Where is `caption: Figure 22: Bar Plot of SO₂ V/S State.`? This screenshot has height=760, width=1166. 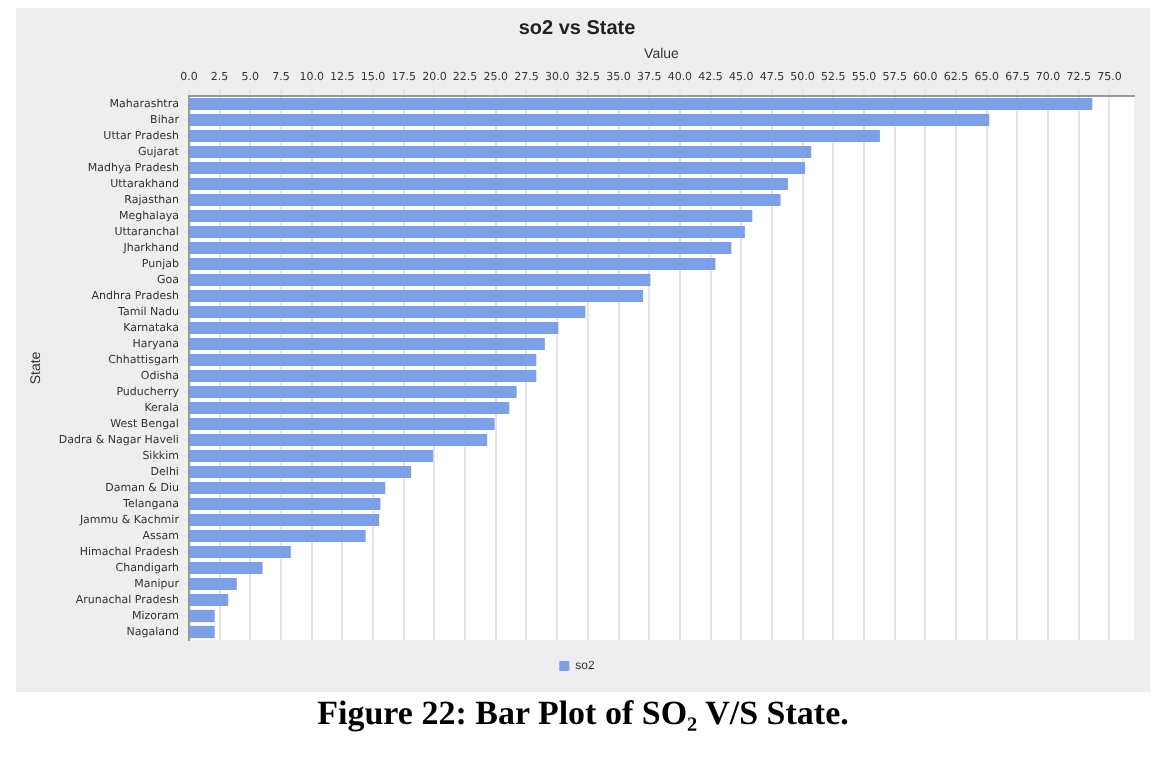
caption: Figure 22: Bar Plot of SO₂ V/S State. is located at coordinates (583, 714).